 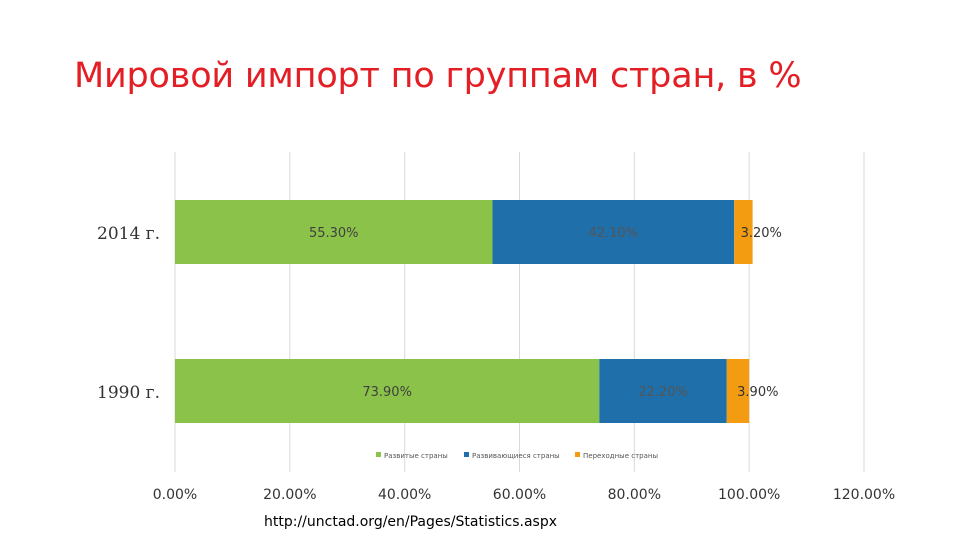 I want to click on data-label: 3.90%, so click(x=757, y=392).